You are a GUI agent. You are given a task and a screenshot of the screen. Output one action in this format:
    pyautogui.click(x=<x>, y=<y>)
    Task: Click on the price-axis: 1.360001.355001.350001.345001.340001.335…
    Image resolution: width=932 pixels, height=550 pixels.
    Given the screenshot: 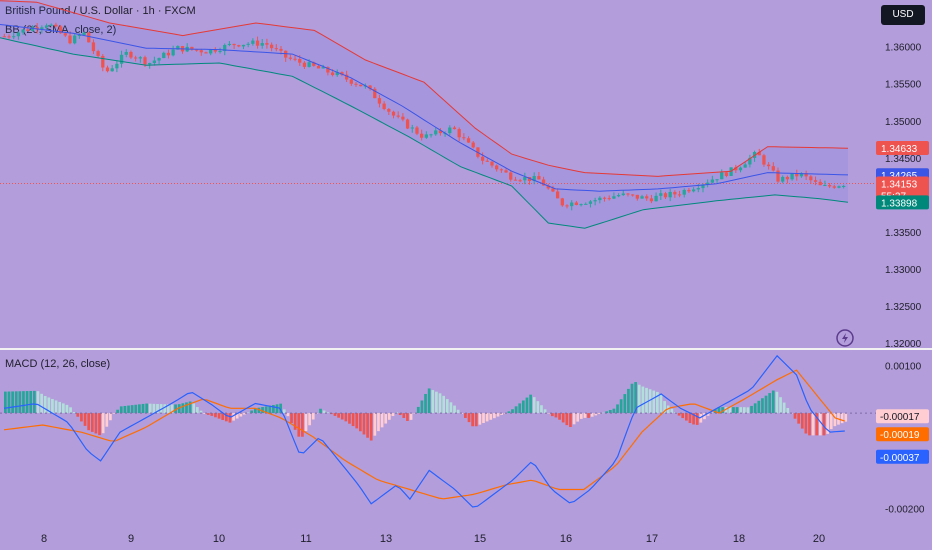 What is the action you would take?
    pyautogui.click(x=902, y=196)
    